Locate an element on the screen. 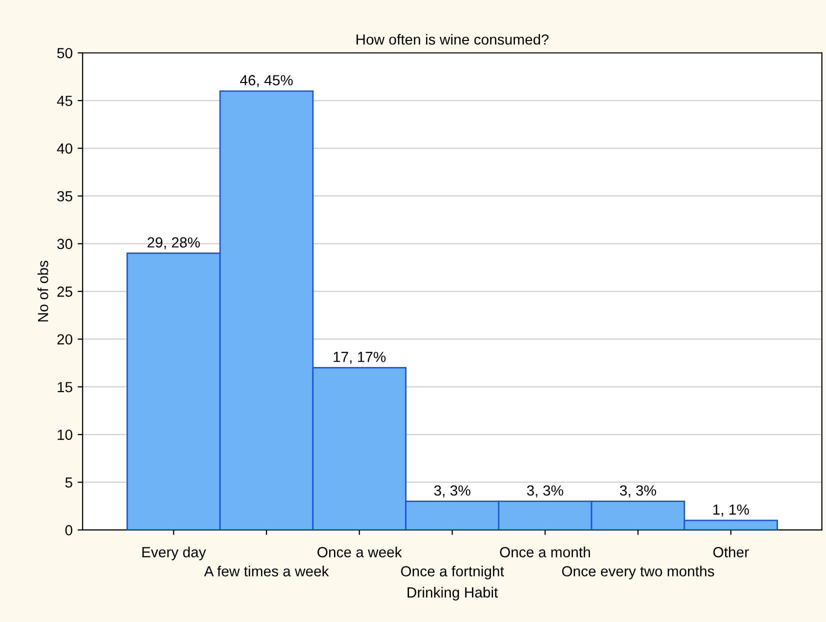 This screenshot has height=622, width=826. x-tick-label: Once a fortnight is located at coordinates (452, 573).